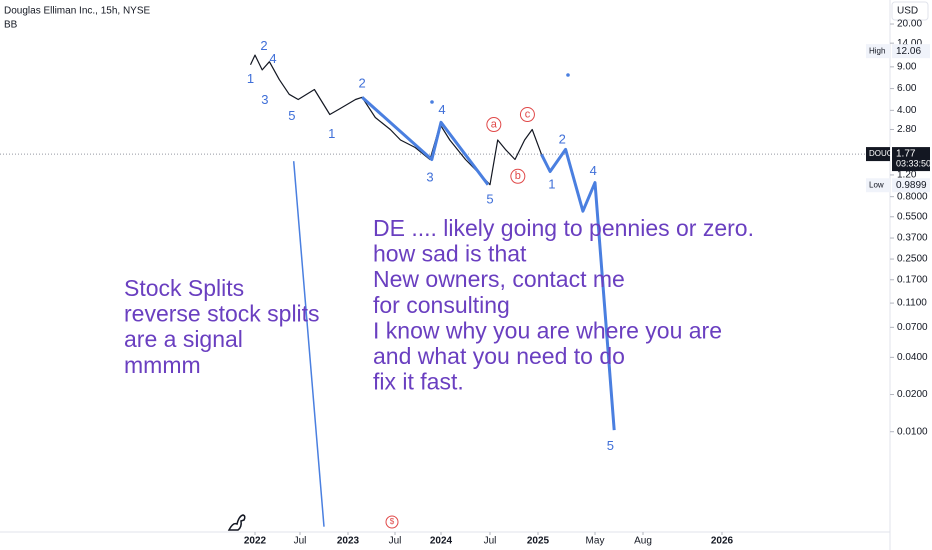 This screenshot has width=932, height=550. I want to click on circled-label: c, so click(528, 114).